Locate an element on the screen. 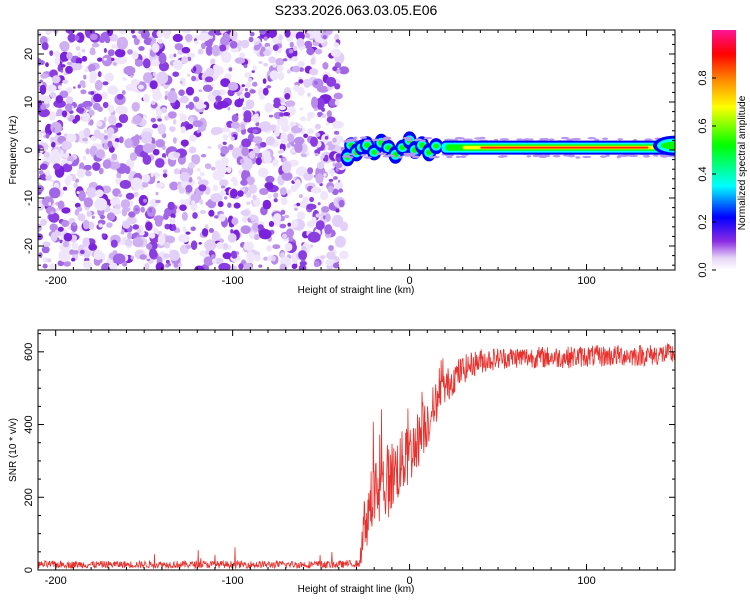  snr-x-tick-label: 0 is located at coordinates (410, 581).